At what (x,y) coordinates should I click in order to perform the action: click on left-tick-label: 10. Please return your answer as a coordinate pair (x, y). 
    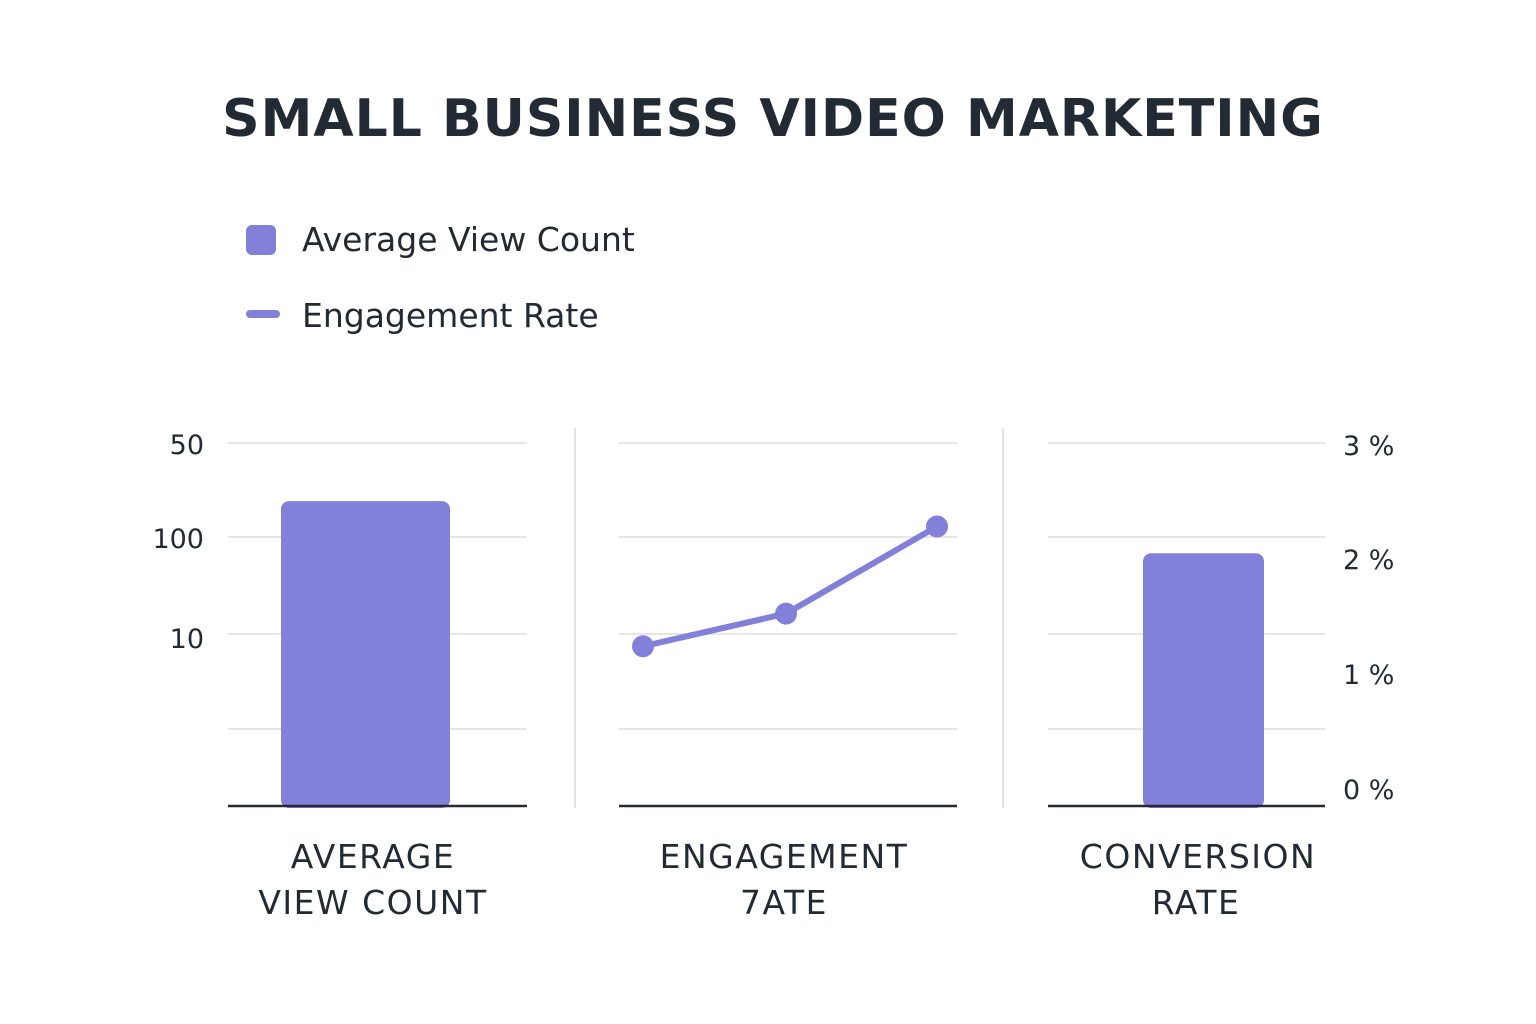
    Looking at the image, I should click on (187, 639).